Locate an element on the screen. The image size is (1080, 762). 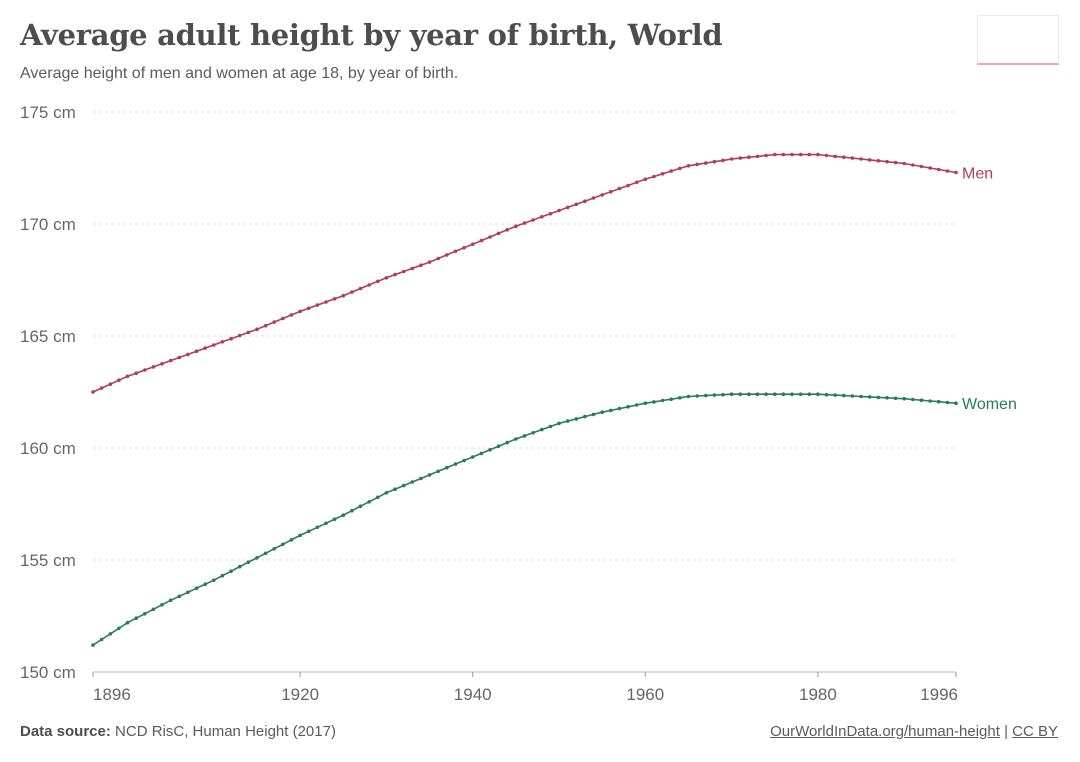
x-tick-label: 1896 is located at coordinates (112, 694).